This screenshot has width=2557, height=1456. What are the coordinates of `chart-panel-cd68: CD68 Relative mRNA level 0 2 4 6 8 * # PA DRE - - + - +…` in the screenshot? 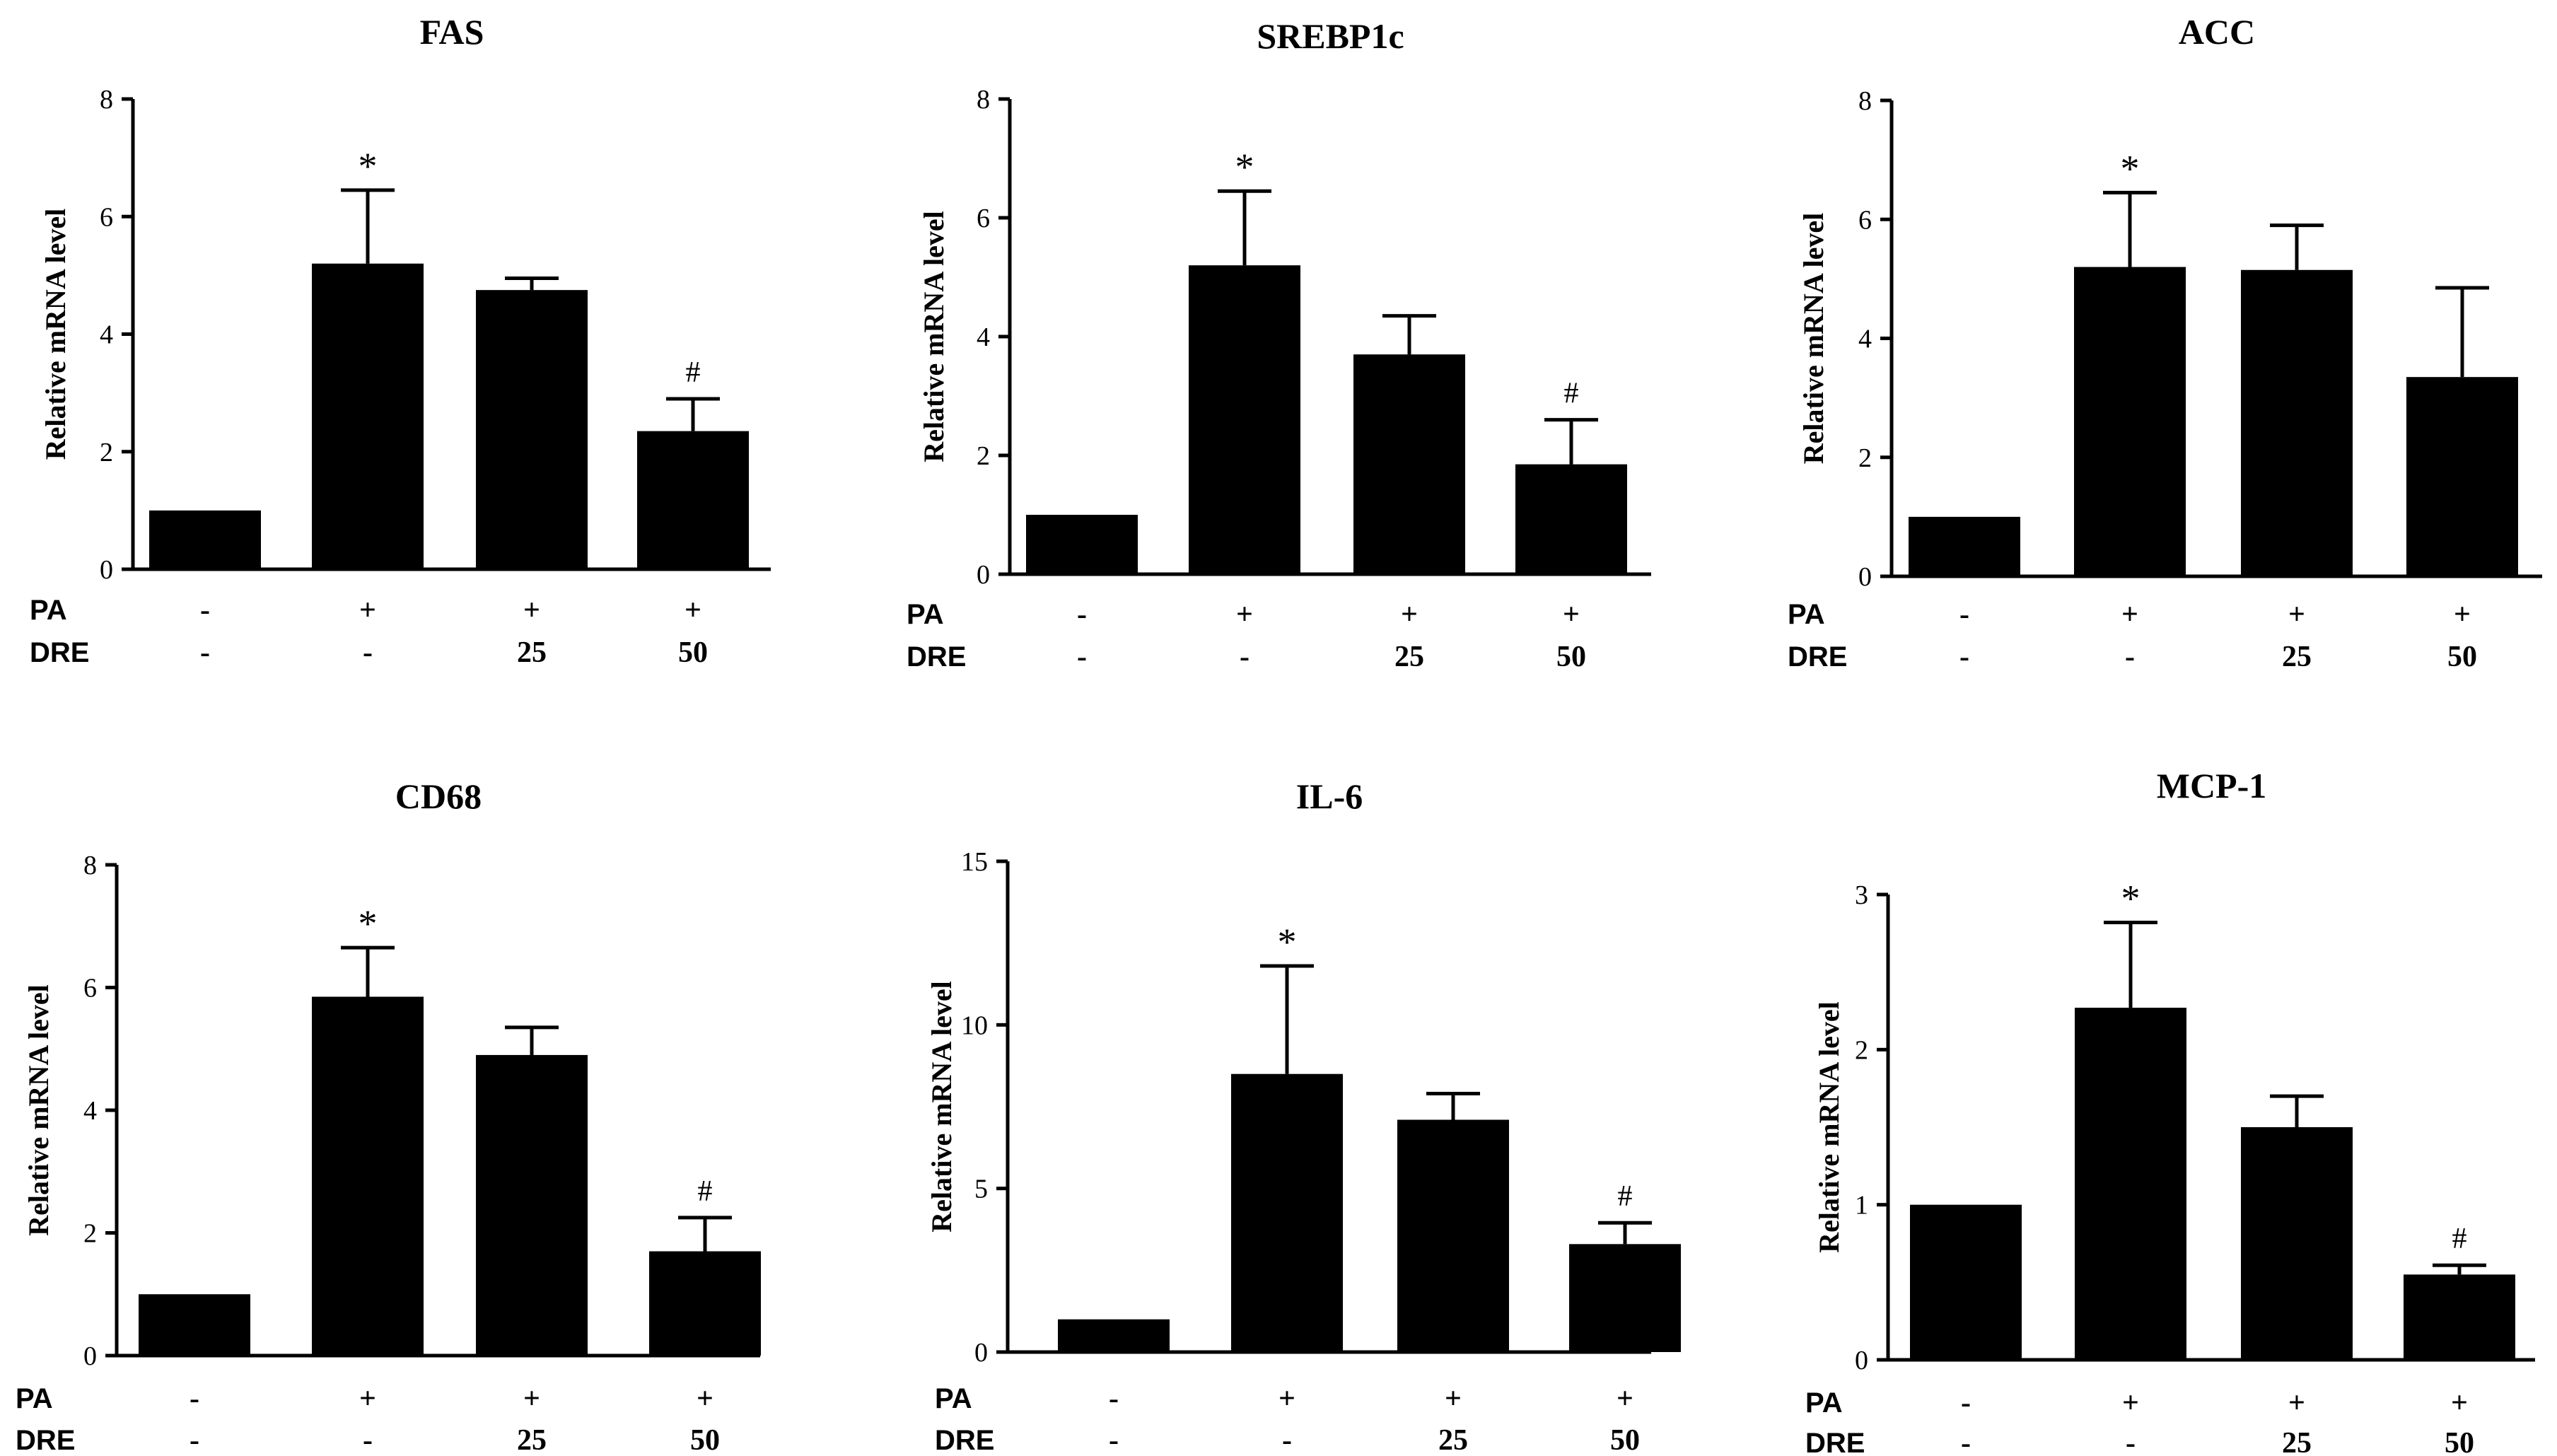 It's located at (389, 1116).